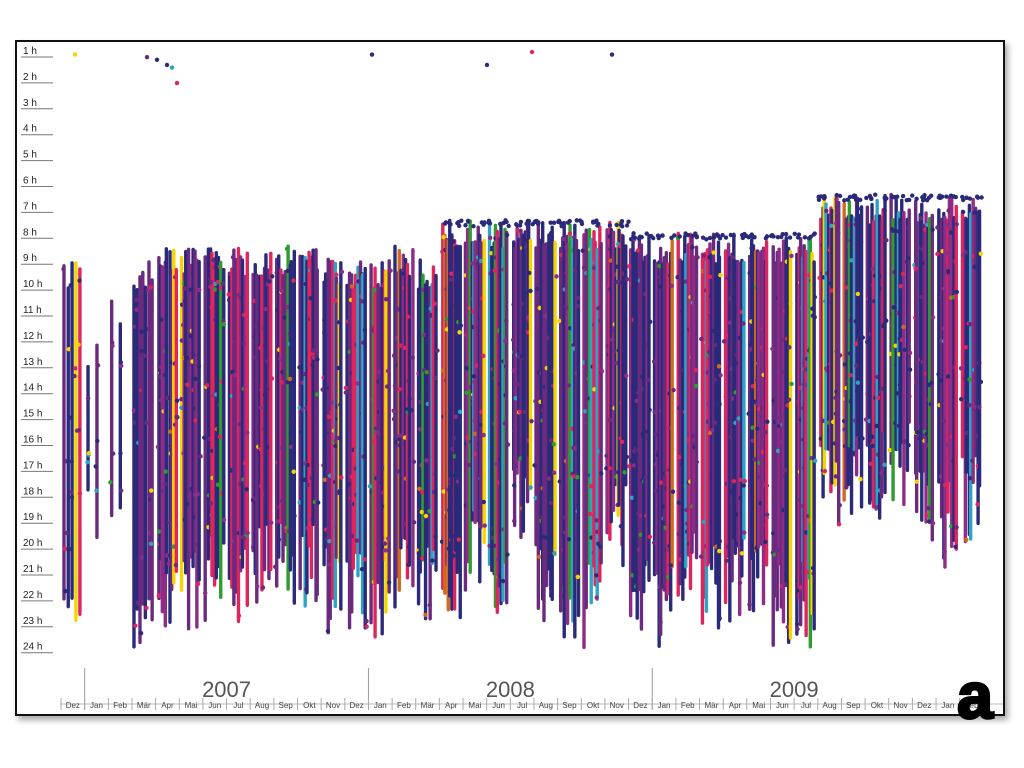  I want to click on month-label: Dez, so click(357, 705).